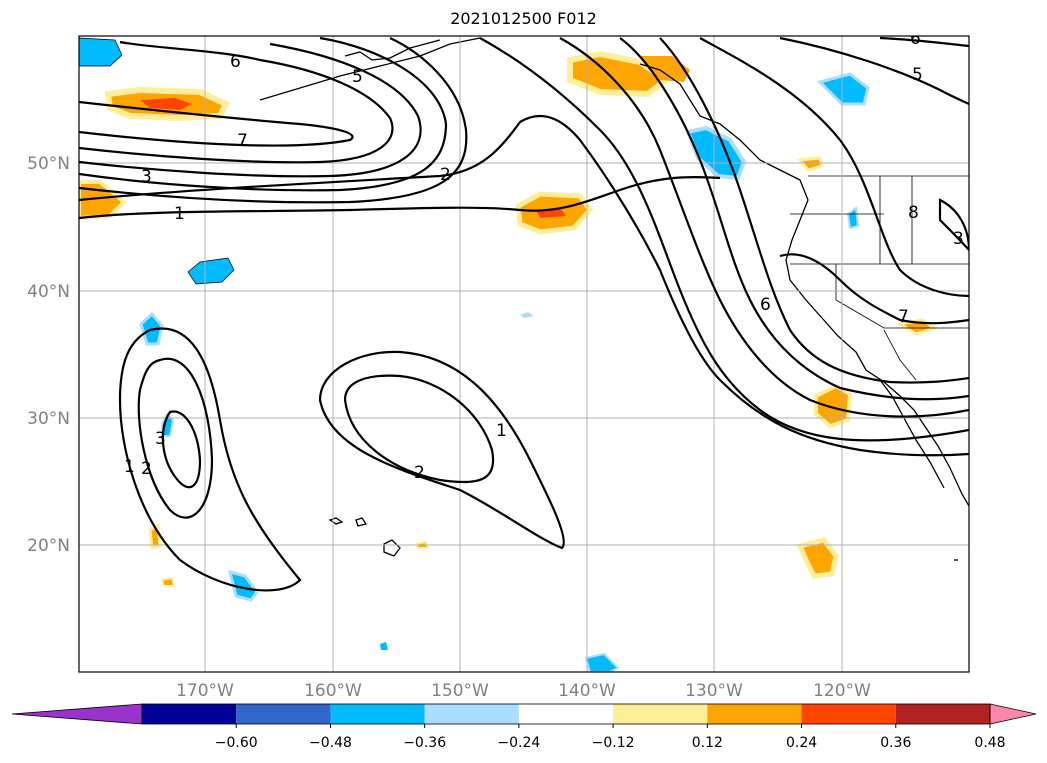  I want to click on colorbar-extend-max, so click(1013, 714).